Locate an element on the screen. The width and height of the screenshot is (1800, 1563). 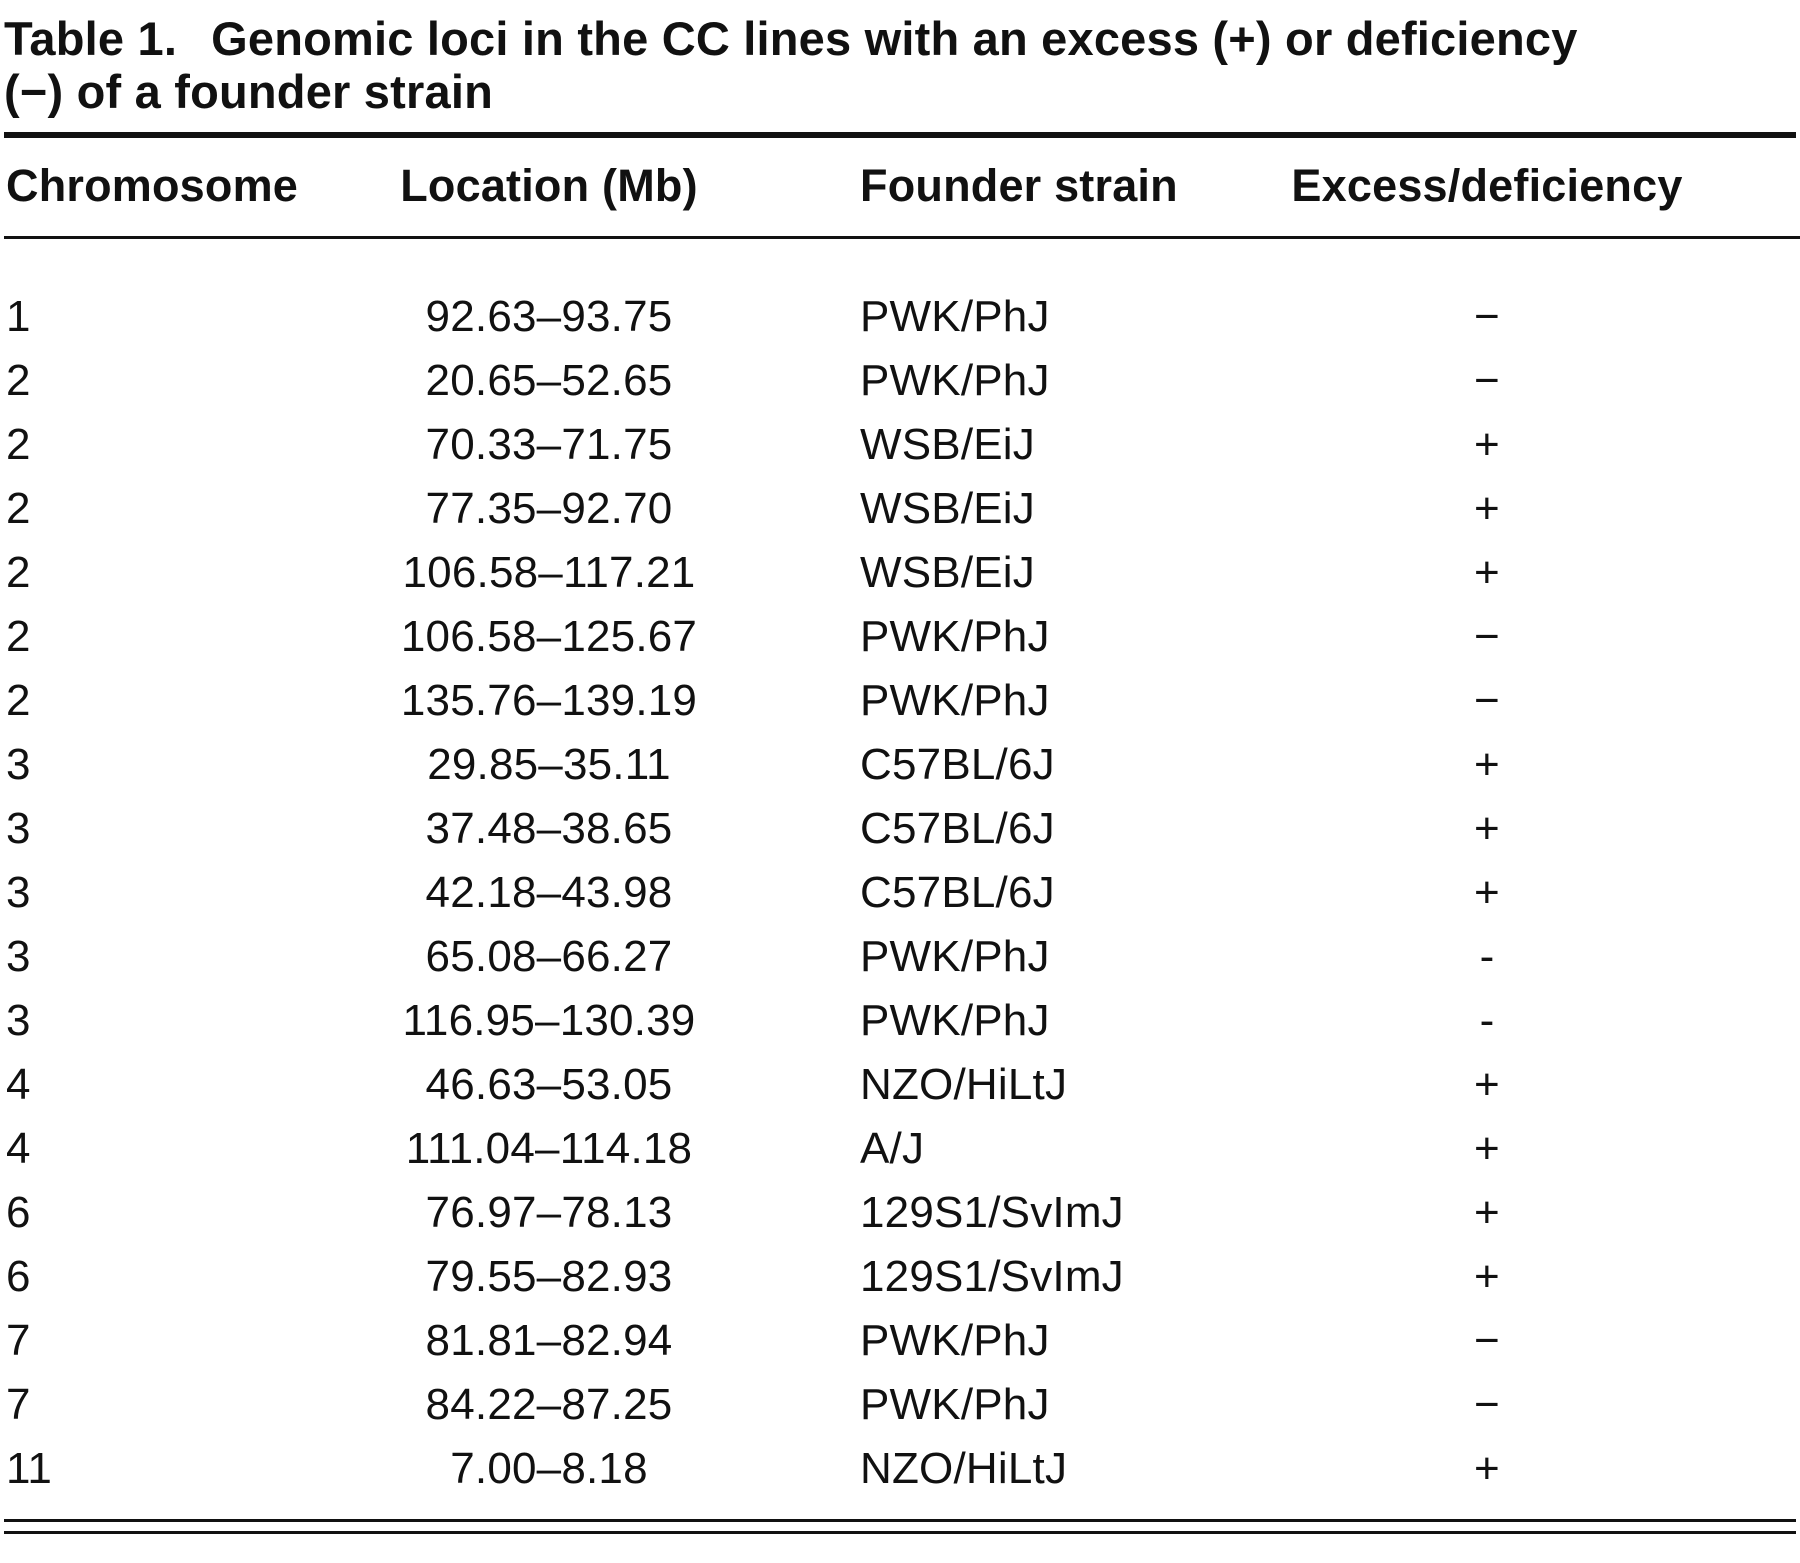
location-cell: 20.65–52.65 is located at coordinates (549, 380).